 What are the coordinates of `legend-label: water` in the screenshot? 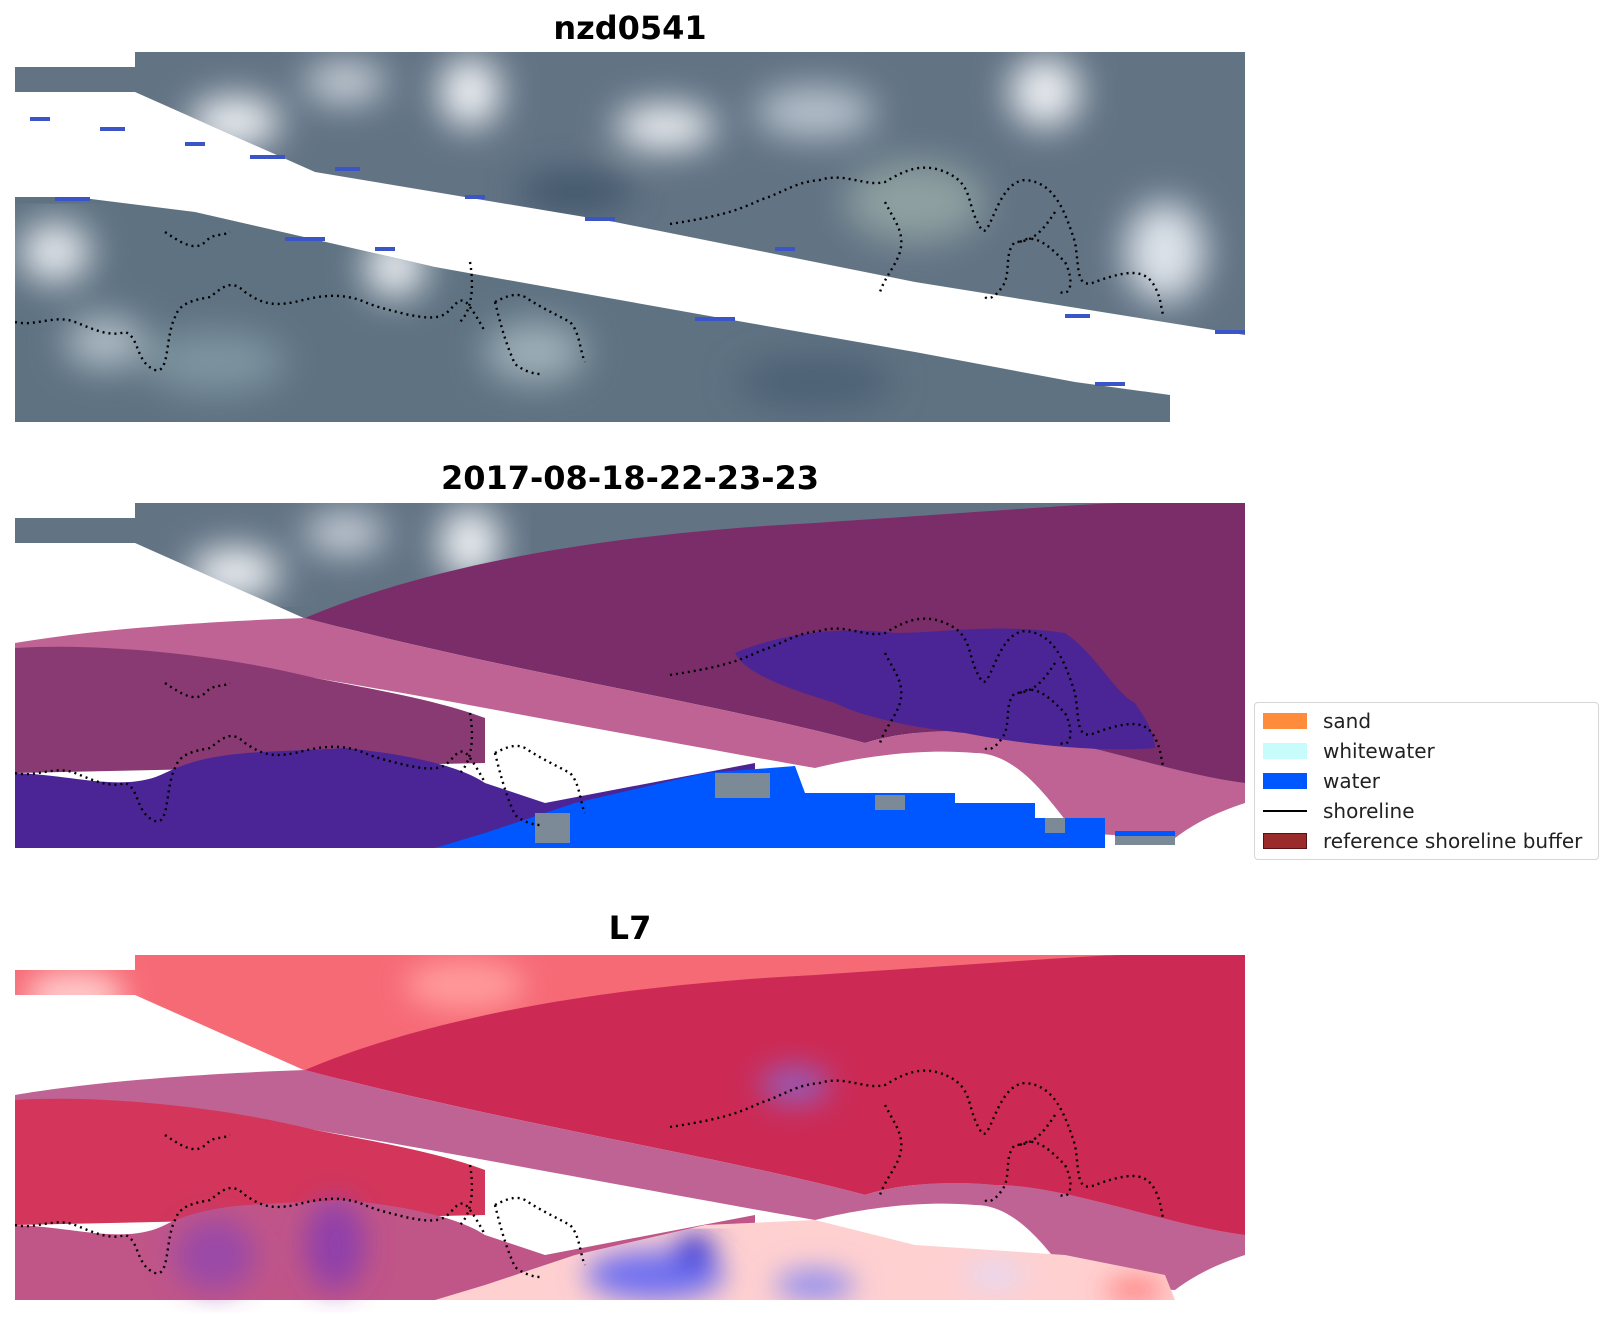 It's located at (1351, 781).